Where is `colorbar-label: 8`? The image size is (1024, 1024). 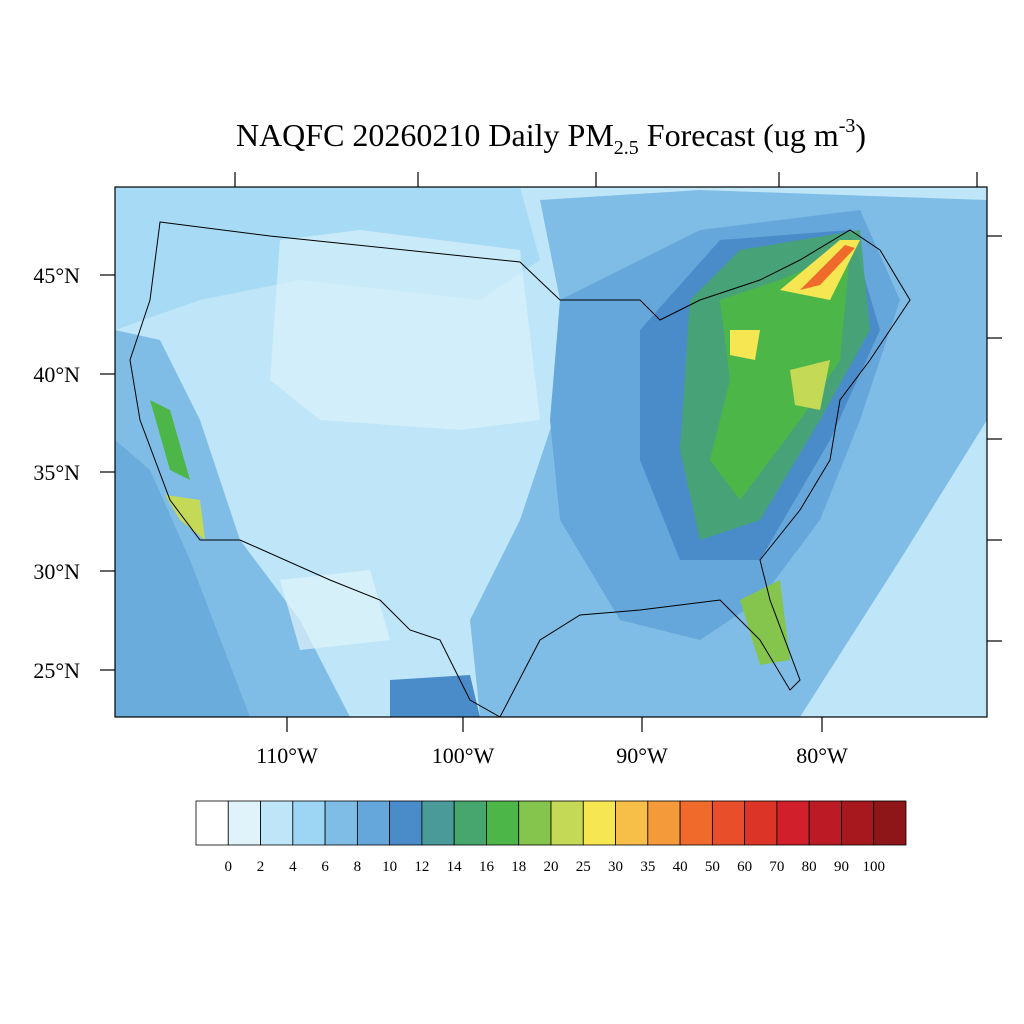
colorbar-label: 8 is located at coordinates (358, 867).